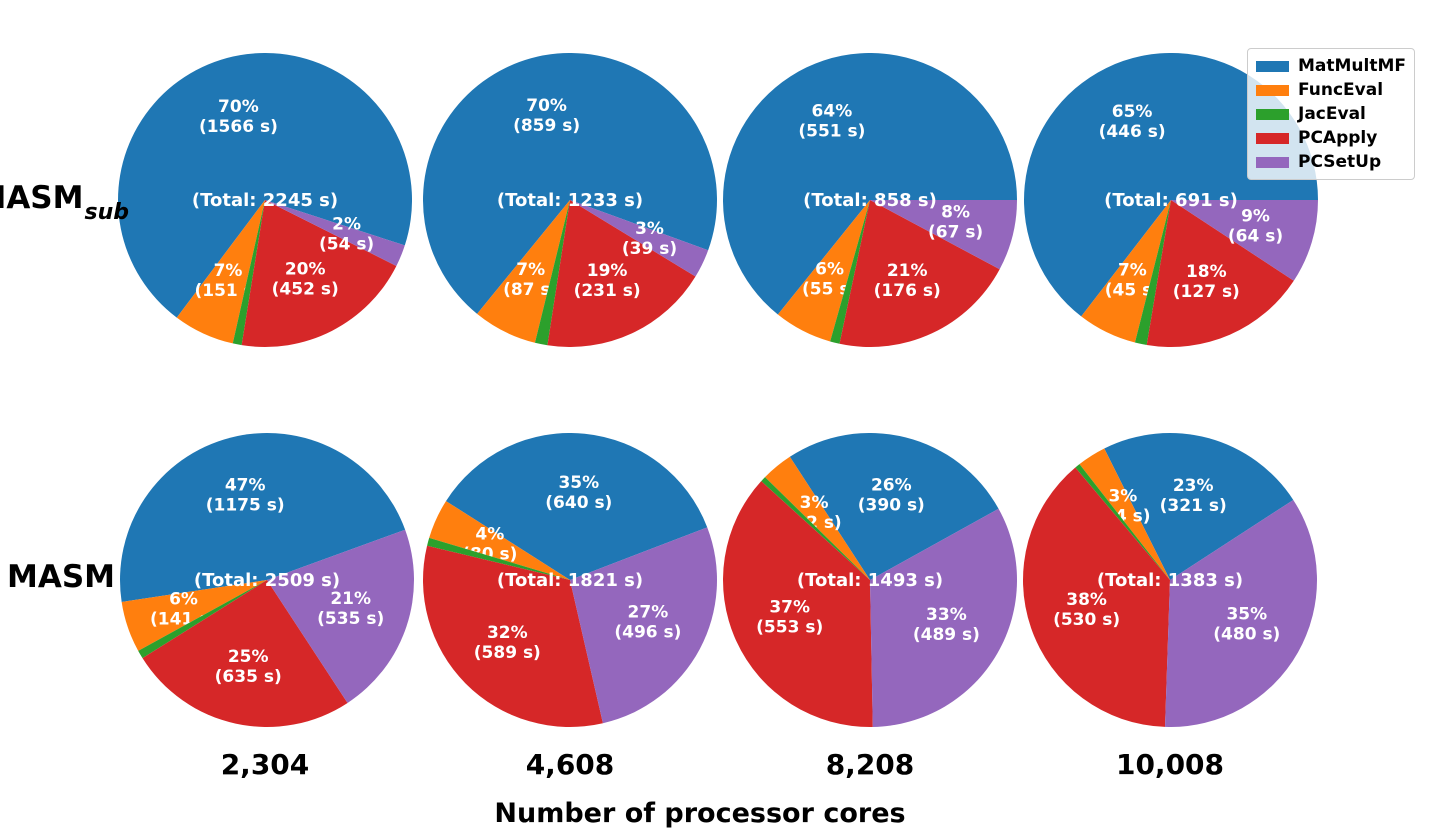 The height and width of the screenshot is (840, 1440). What do you see at coordinates (1272, 90) in the screenshot?
I see `legend-swatch-funceval` at bounding box center [1272, 90].